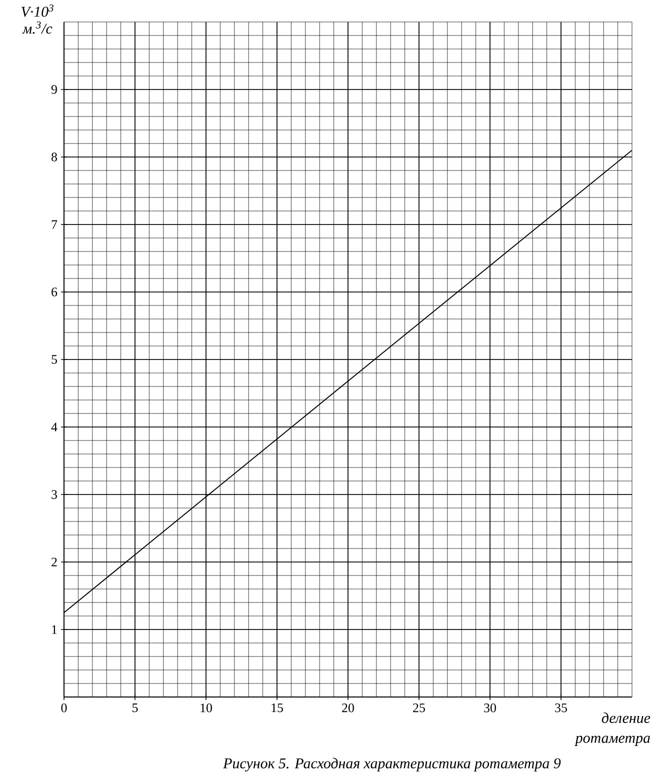 This screenshot has height=779, width=657. Describe the element at coordinates (55, 292) in the screenshot. I see `y-tick-label: 6` at that location.